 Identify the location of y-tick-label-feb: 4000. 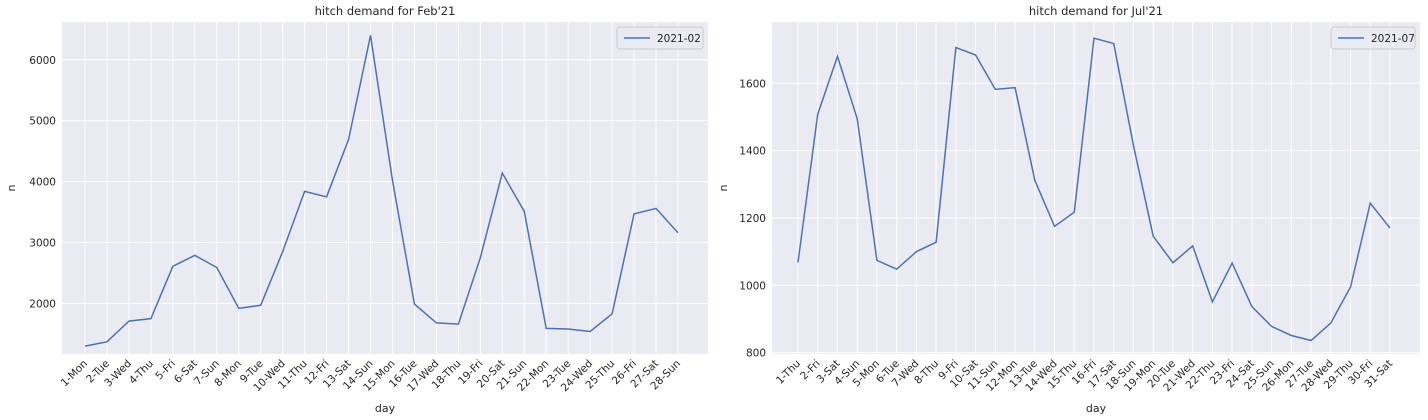
(42, 183).